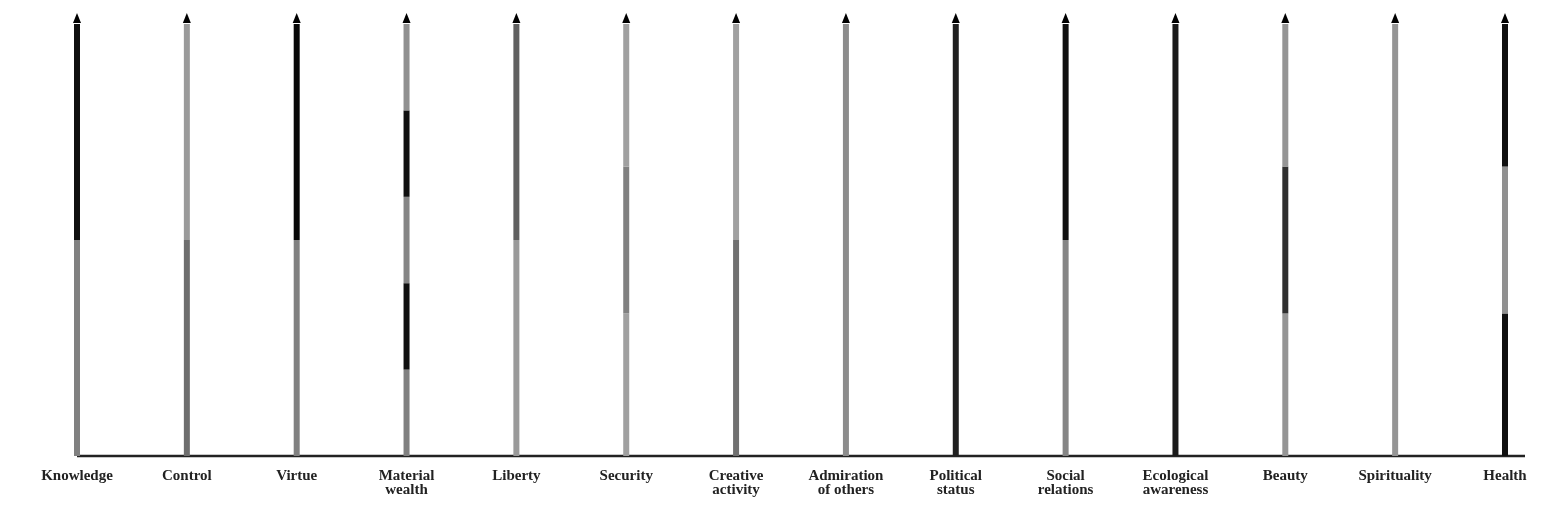 This screenshot has width=1543, height=515. I want to click on x-tick-label: Social relations, so click(1065, 482).